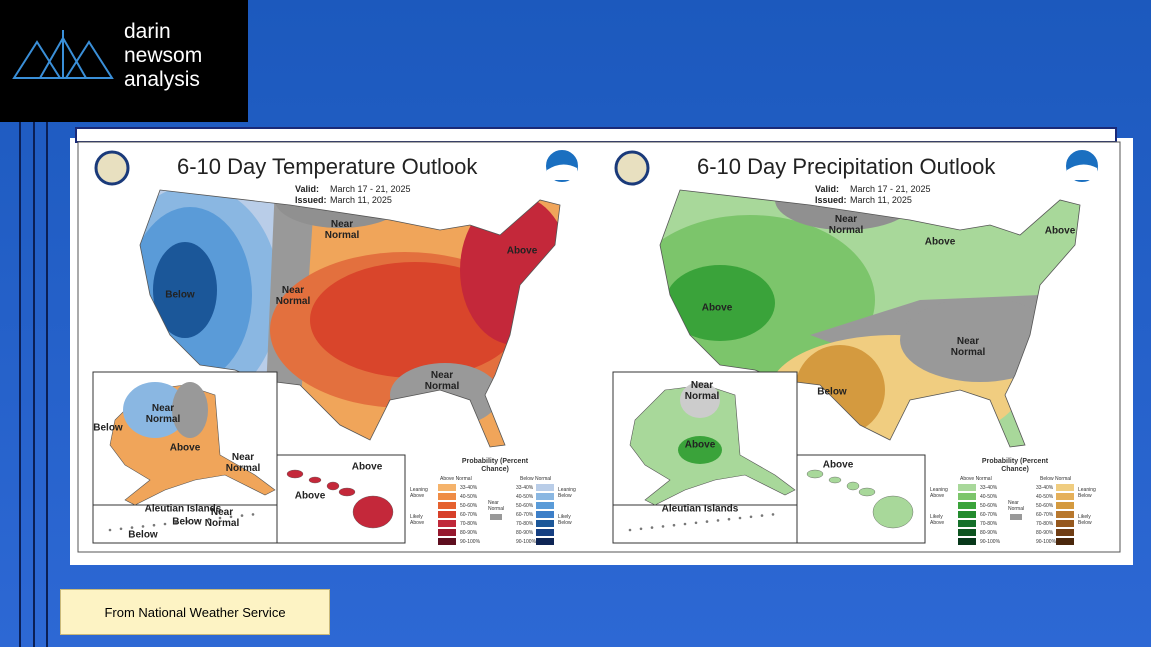  I want to click on doc-seal, so click(632, 168).